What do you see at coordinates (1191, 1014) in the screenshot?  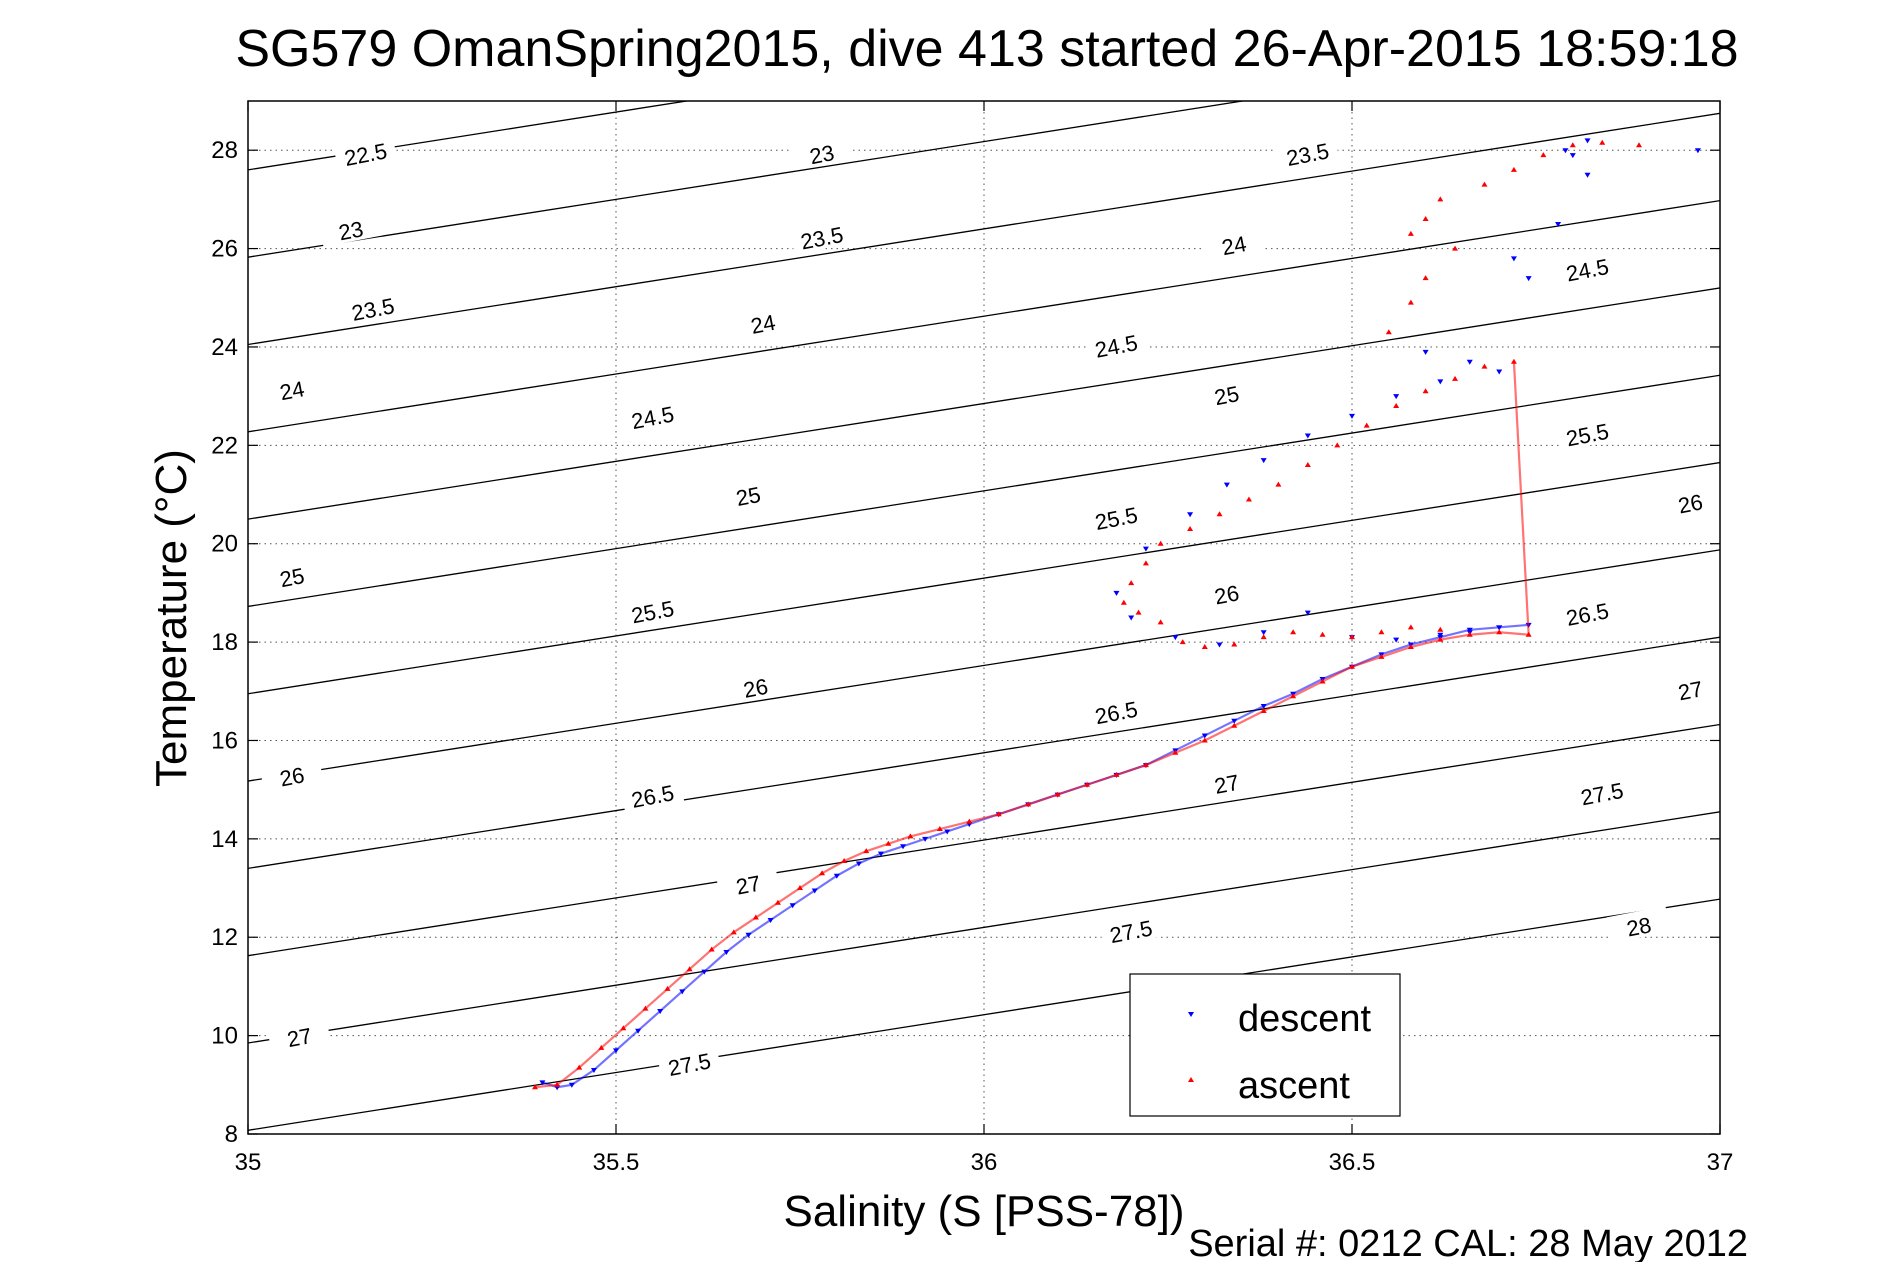 I see `legend-descent-marker` at bounding box center [1191, 1014].